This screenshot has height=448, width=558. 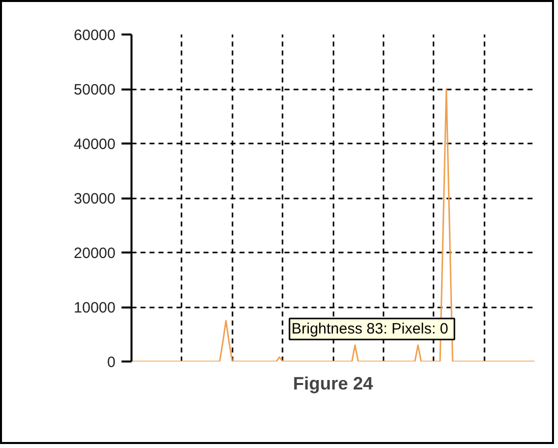 What do you see at coordinates (95, 253) in the screenshot?
I see `y-tick-label: 20000` at bounding box center [95, 253].